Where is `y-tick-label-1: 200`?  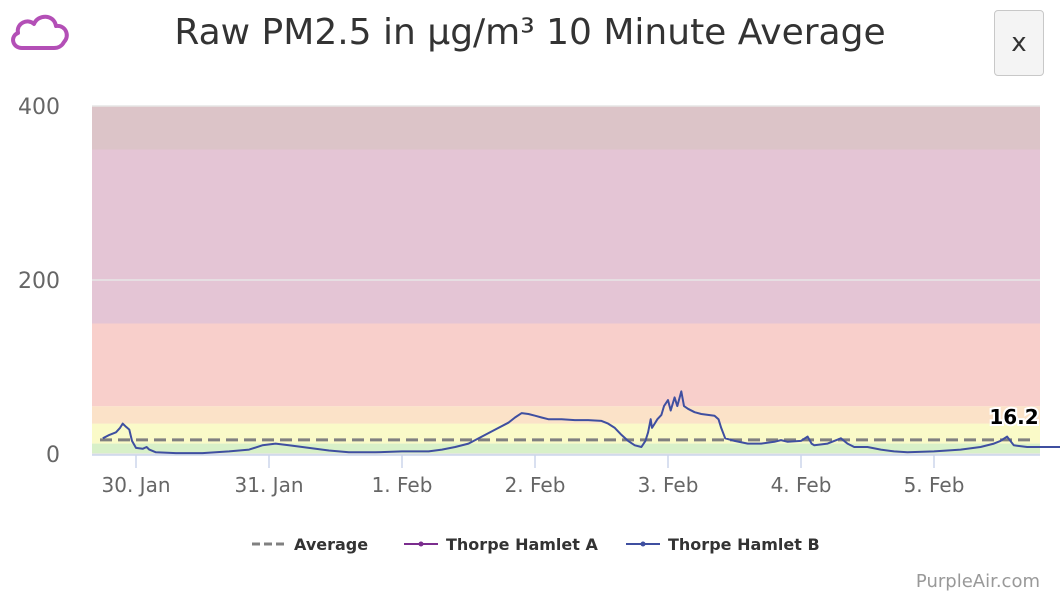
y-tick-label-1: 200 is located at coordinates (39, 281).